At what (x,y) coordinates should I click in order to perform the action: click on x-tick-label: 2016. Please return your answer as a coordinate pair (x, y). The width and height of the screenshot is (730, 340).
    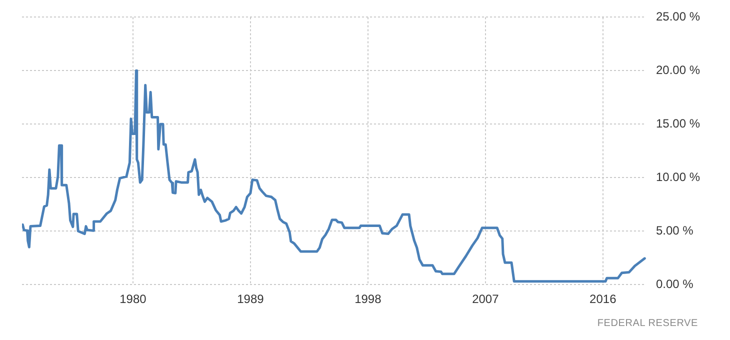
    Looking at the image, I should click on (603, 299).